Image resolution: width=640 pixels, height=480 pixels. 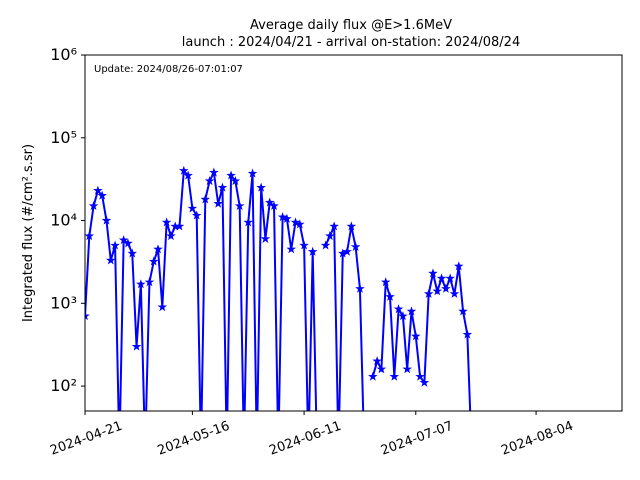 I want to click on x-tick-label: 2024-08-04, so click(x=537, y=439).